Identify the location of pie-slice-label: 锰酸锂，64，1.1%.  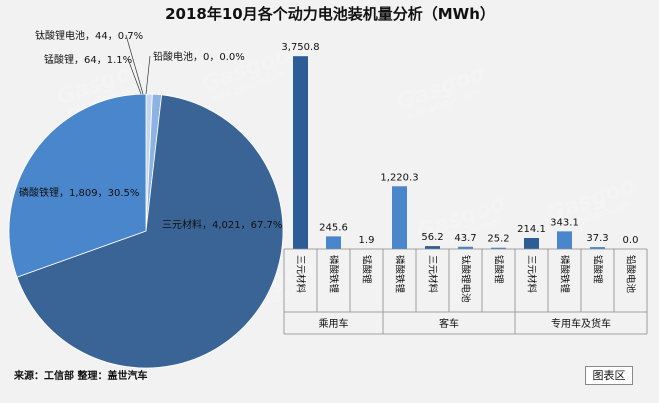
(88, 59).